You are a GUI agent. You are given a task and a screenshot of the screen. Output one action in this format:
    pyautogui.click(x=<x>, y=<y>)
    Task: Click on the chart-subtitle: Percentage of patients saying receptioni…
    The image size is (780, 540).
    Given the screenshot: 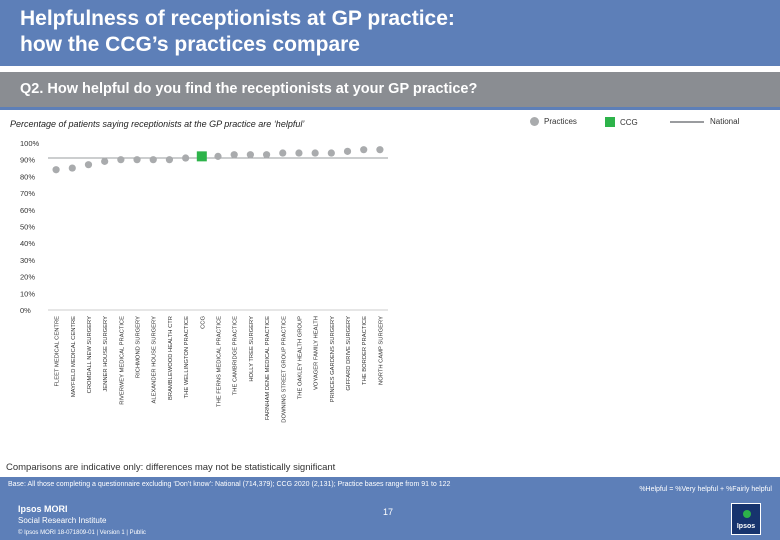 What is the action you would take?
    pyautogui.click(x=157, y=124)
    